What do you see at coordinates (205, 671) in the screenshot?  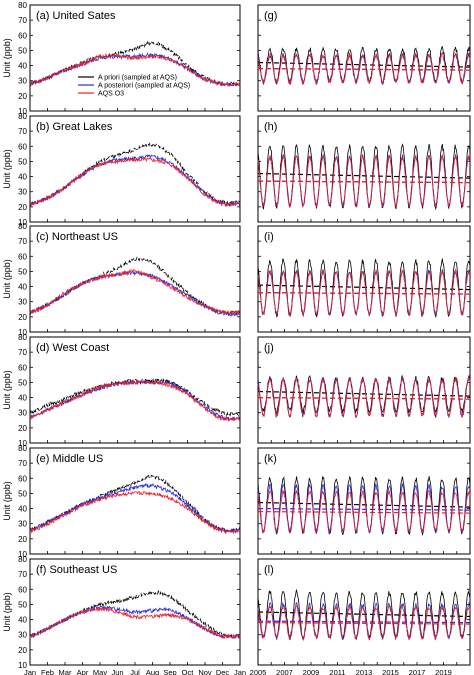 I see `x-tick-label: Nov` at bounding box center [205, 671].